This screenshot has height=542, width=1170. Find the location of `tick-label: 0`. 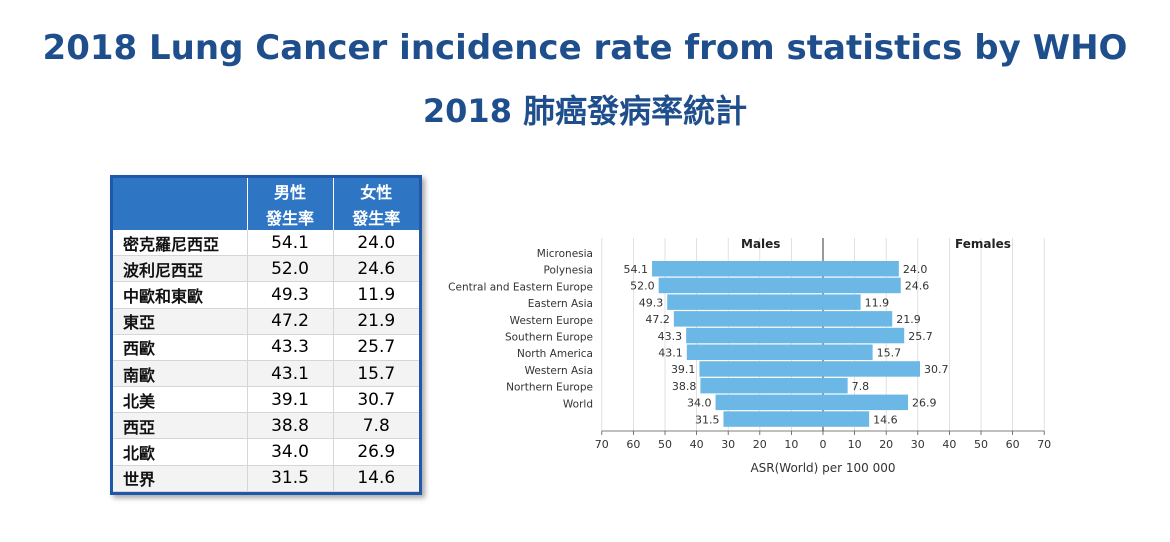

tick-label: 0 is located at coordinates (823, 444).